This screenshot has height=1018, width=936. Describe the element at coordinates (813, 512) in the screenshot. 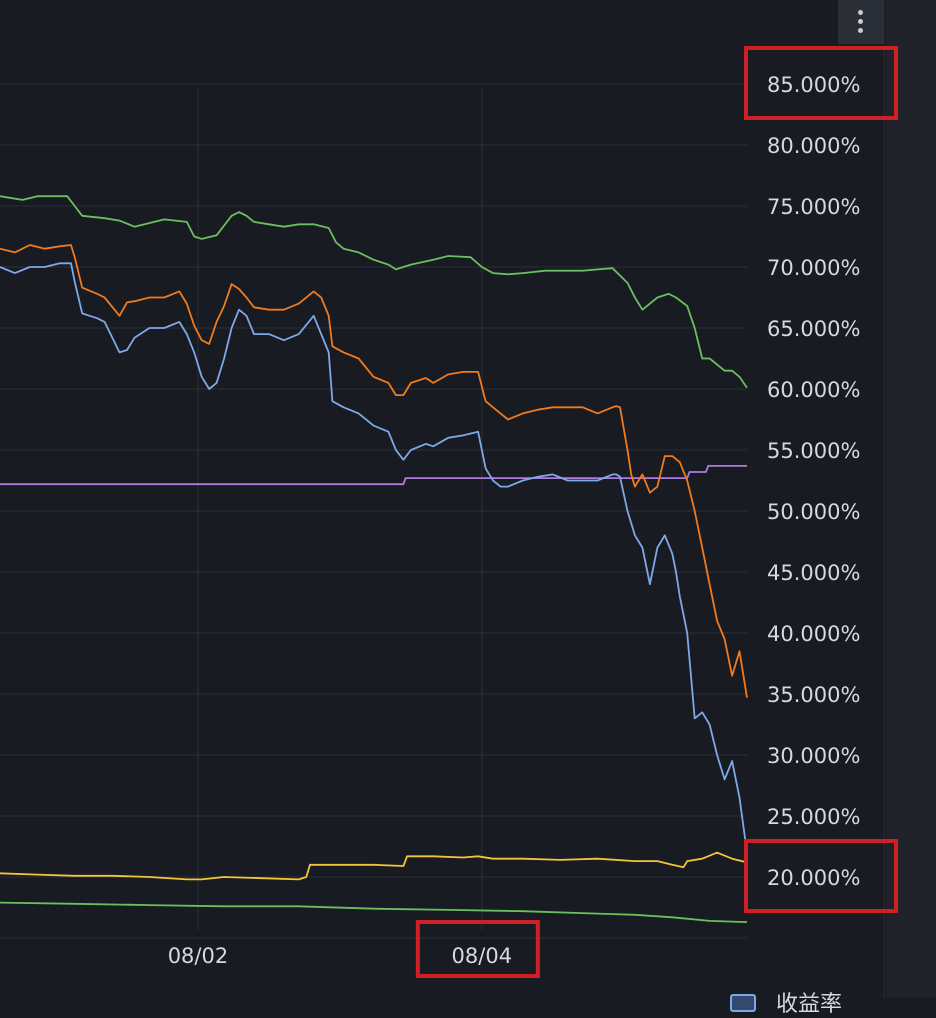

I see `y-tick-label: 50.000%` at that location.